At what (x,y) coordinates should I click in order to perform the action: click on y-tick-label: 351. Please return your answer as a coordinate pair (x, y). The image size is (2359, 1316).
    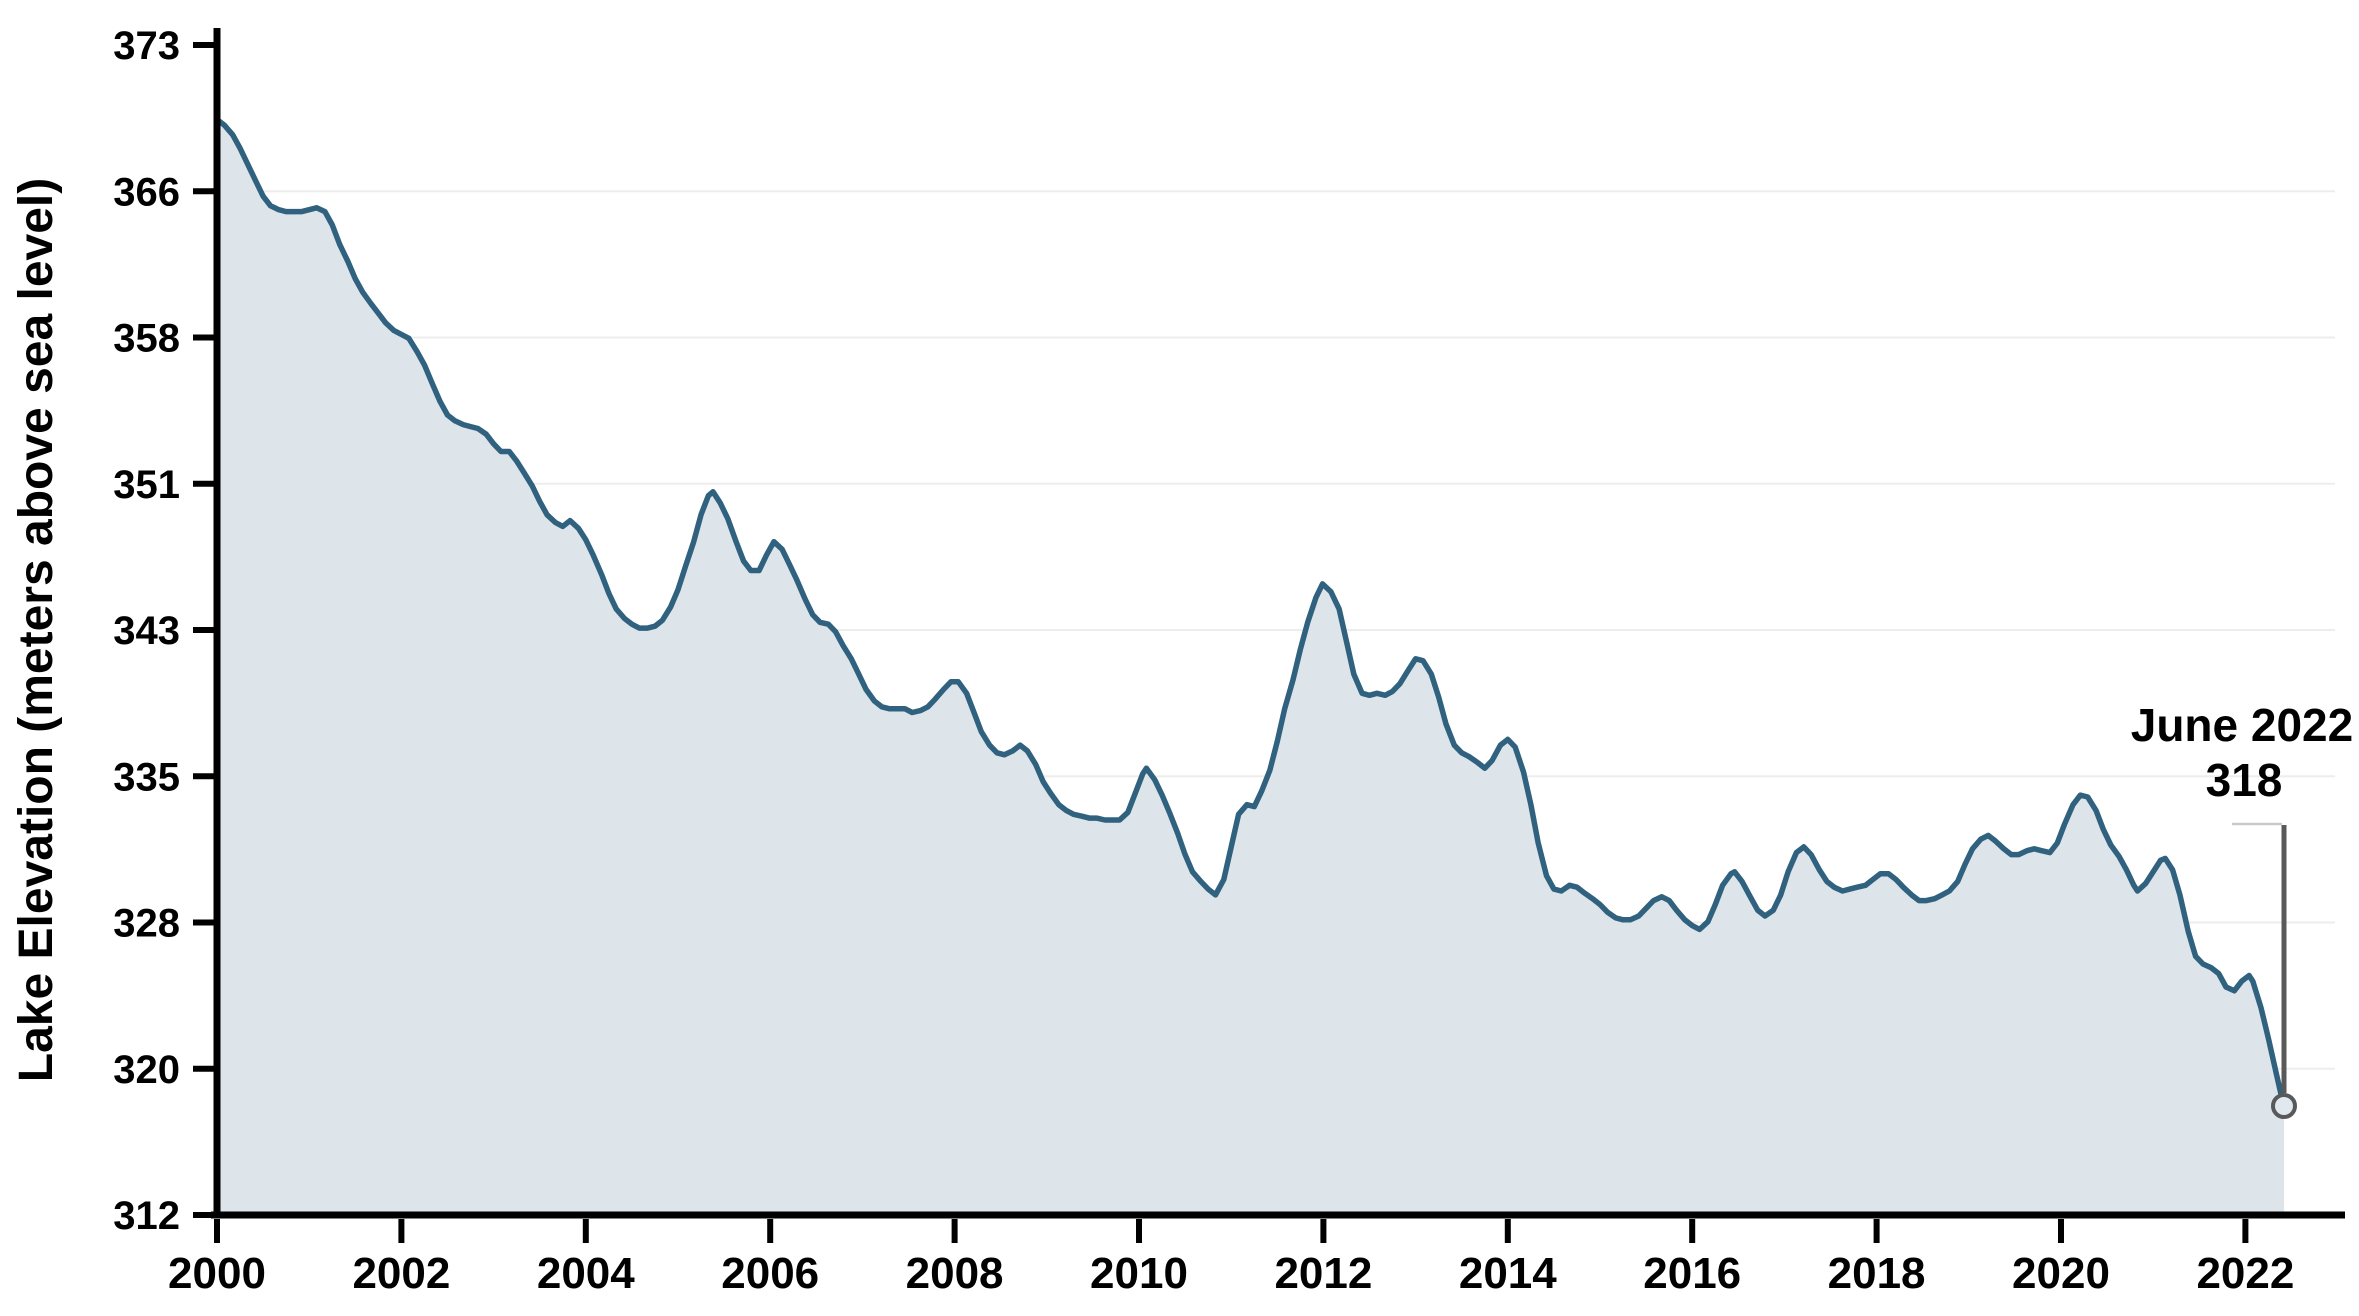
    Looking at the image, I should click on (146, 485).